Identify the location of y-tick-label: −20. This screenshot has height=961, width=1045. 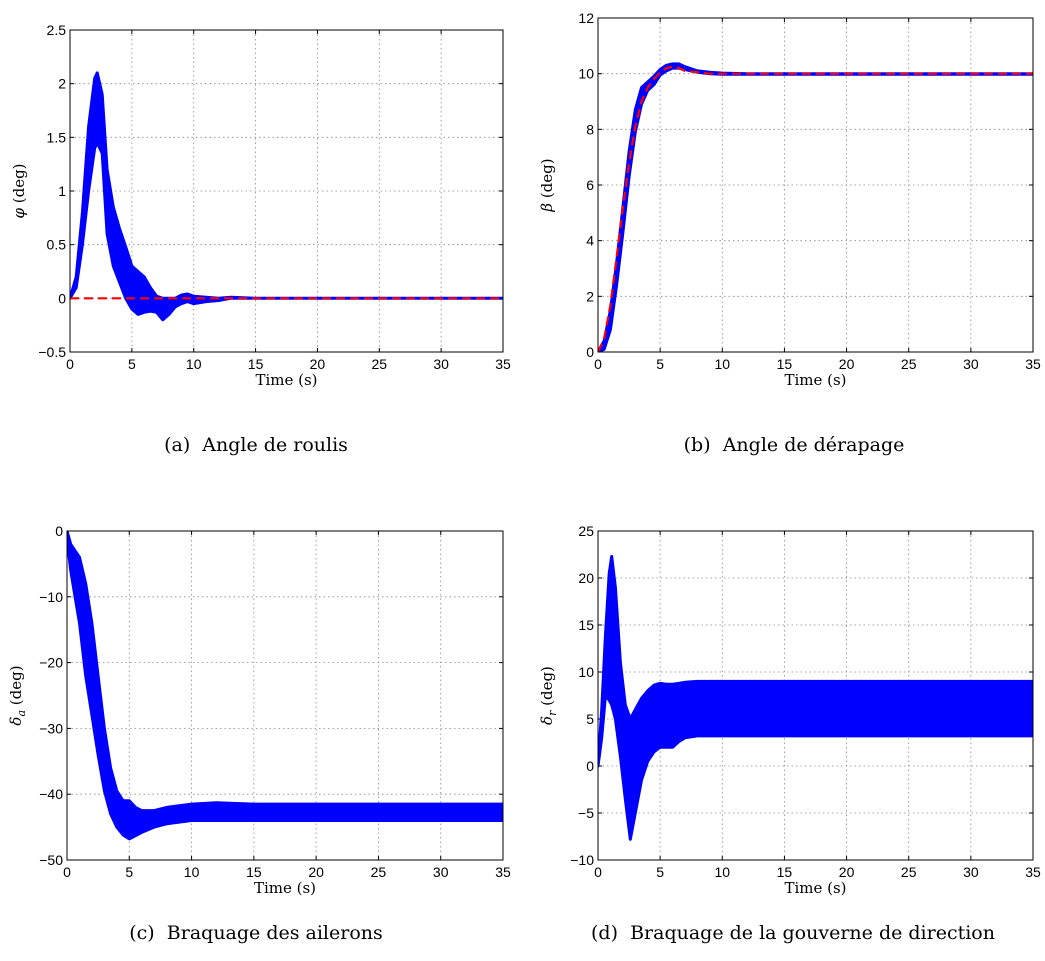
(51, 663).